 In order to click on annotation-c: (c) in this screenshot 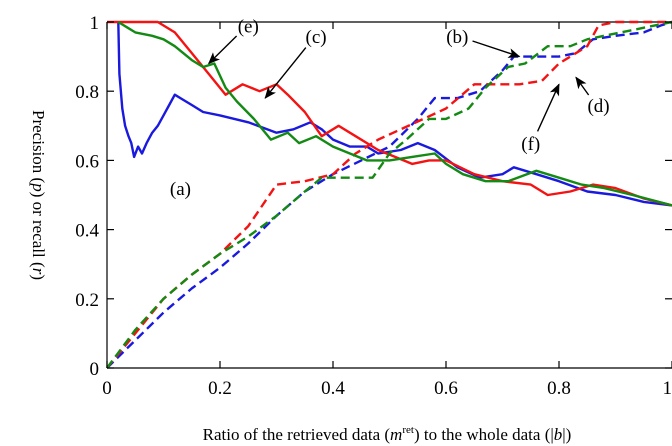, I will do `click(316, 37)`.